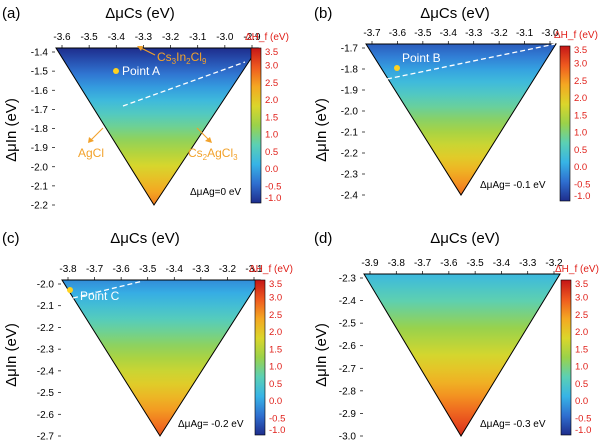 The image size is (600, 445). I want to click on condition-label: ΔμAg= -0.1 eV, so click(513, 185).